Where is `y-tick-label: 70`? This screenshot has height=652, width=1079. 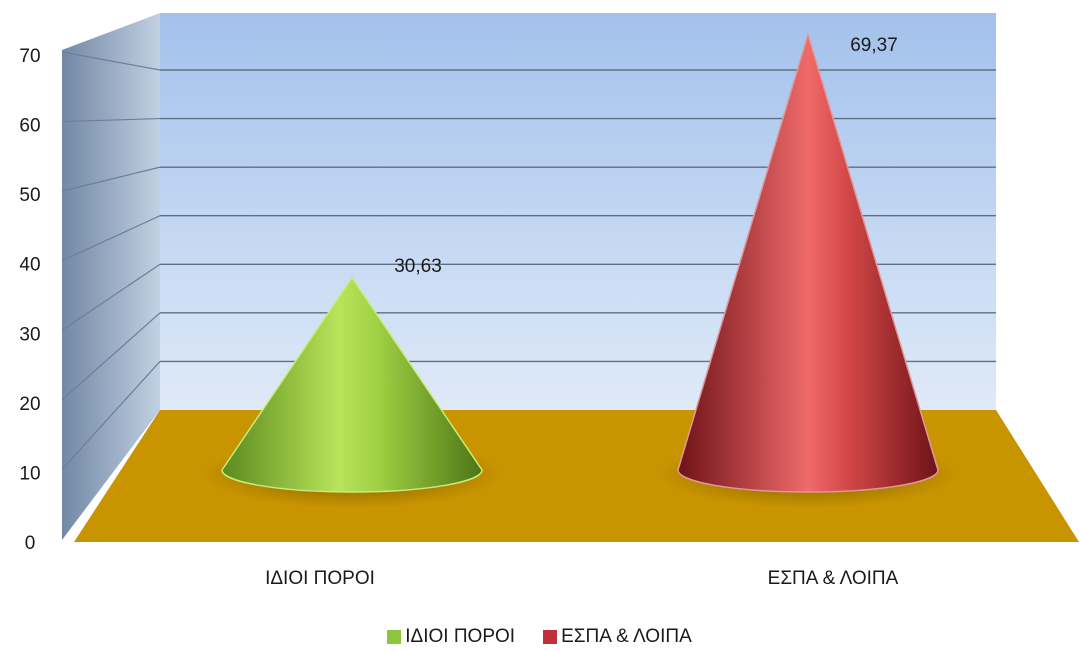
y-tick-label: 70 is located at coordinates (29, 56).